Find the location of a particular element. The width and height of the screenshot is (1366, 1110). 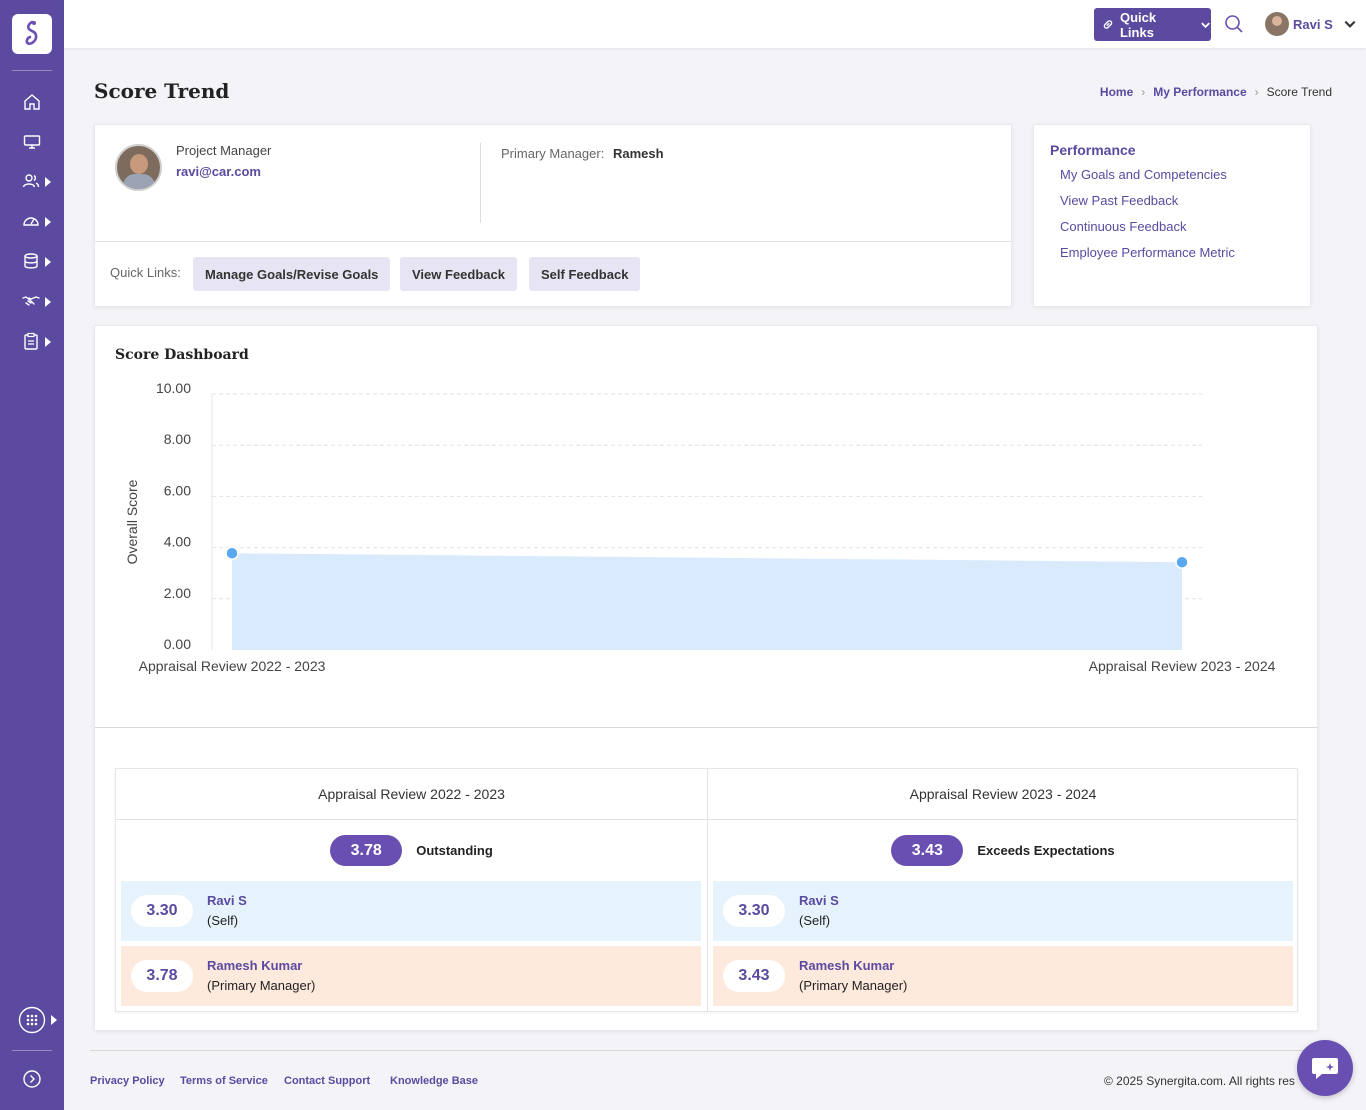

link-continuous-feedback: Continuous Feedback is located at coordinates (1123, 226).